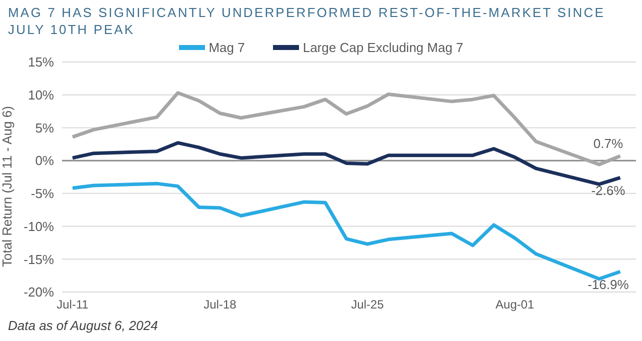 The image size is (642, 341). Describe the element at coordinates (83, 325) in the screenshot. I see `text: Data as of August 6, 2024` at that location.